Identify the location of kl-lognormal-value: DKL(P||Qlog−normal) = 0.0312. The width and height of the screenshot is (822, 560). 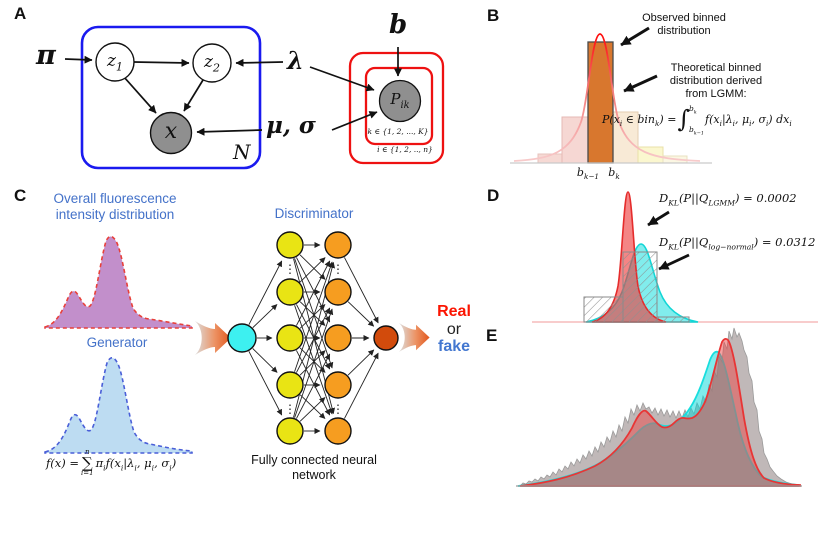
(737, 243).